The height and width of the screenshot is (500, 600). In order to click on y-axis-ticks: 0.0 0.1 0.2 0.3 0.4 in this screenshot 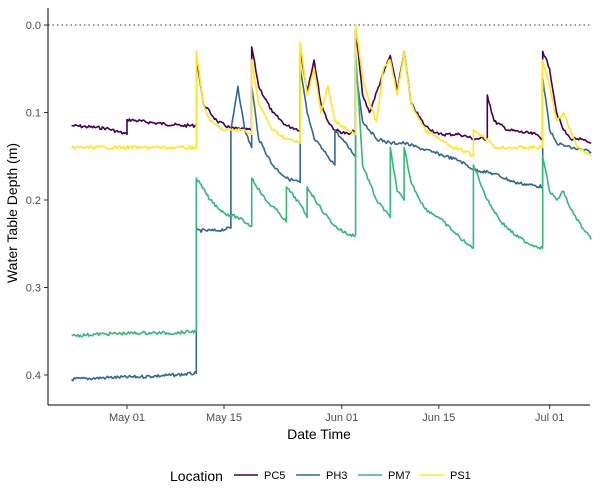, I will do `click(37, 201)`.